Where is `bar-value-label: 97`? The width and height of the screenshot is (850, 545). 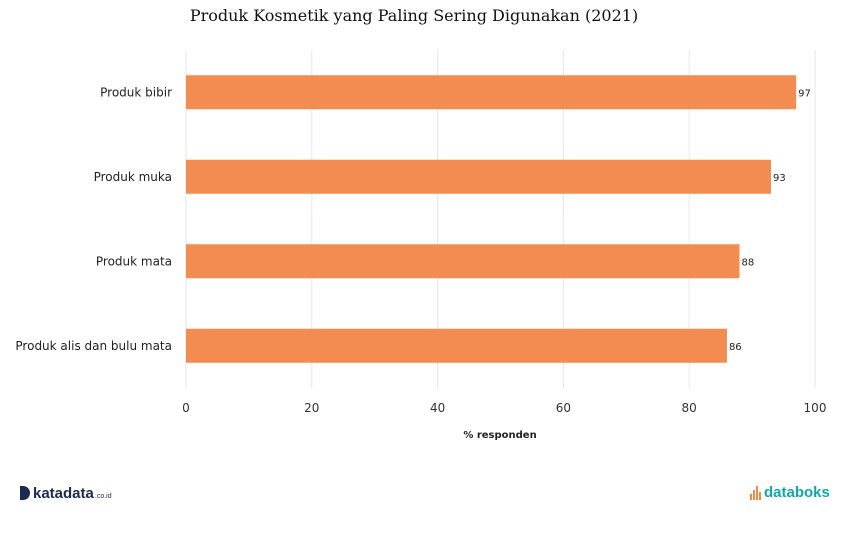
bar-value-label: 97 is located at coordinates (804, 93).